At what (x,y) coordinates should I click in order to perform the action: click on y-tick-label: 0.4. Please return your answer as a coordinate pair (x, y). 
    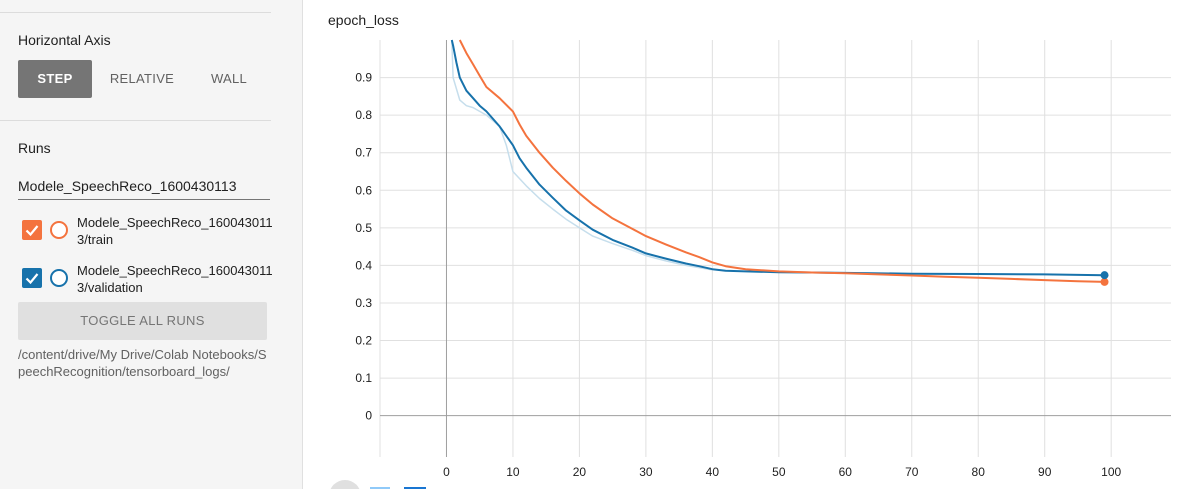
    Looking at the image, I should click on (363, 265).